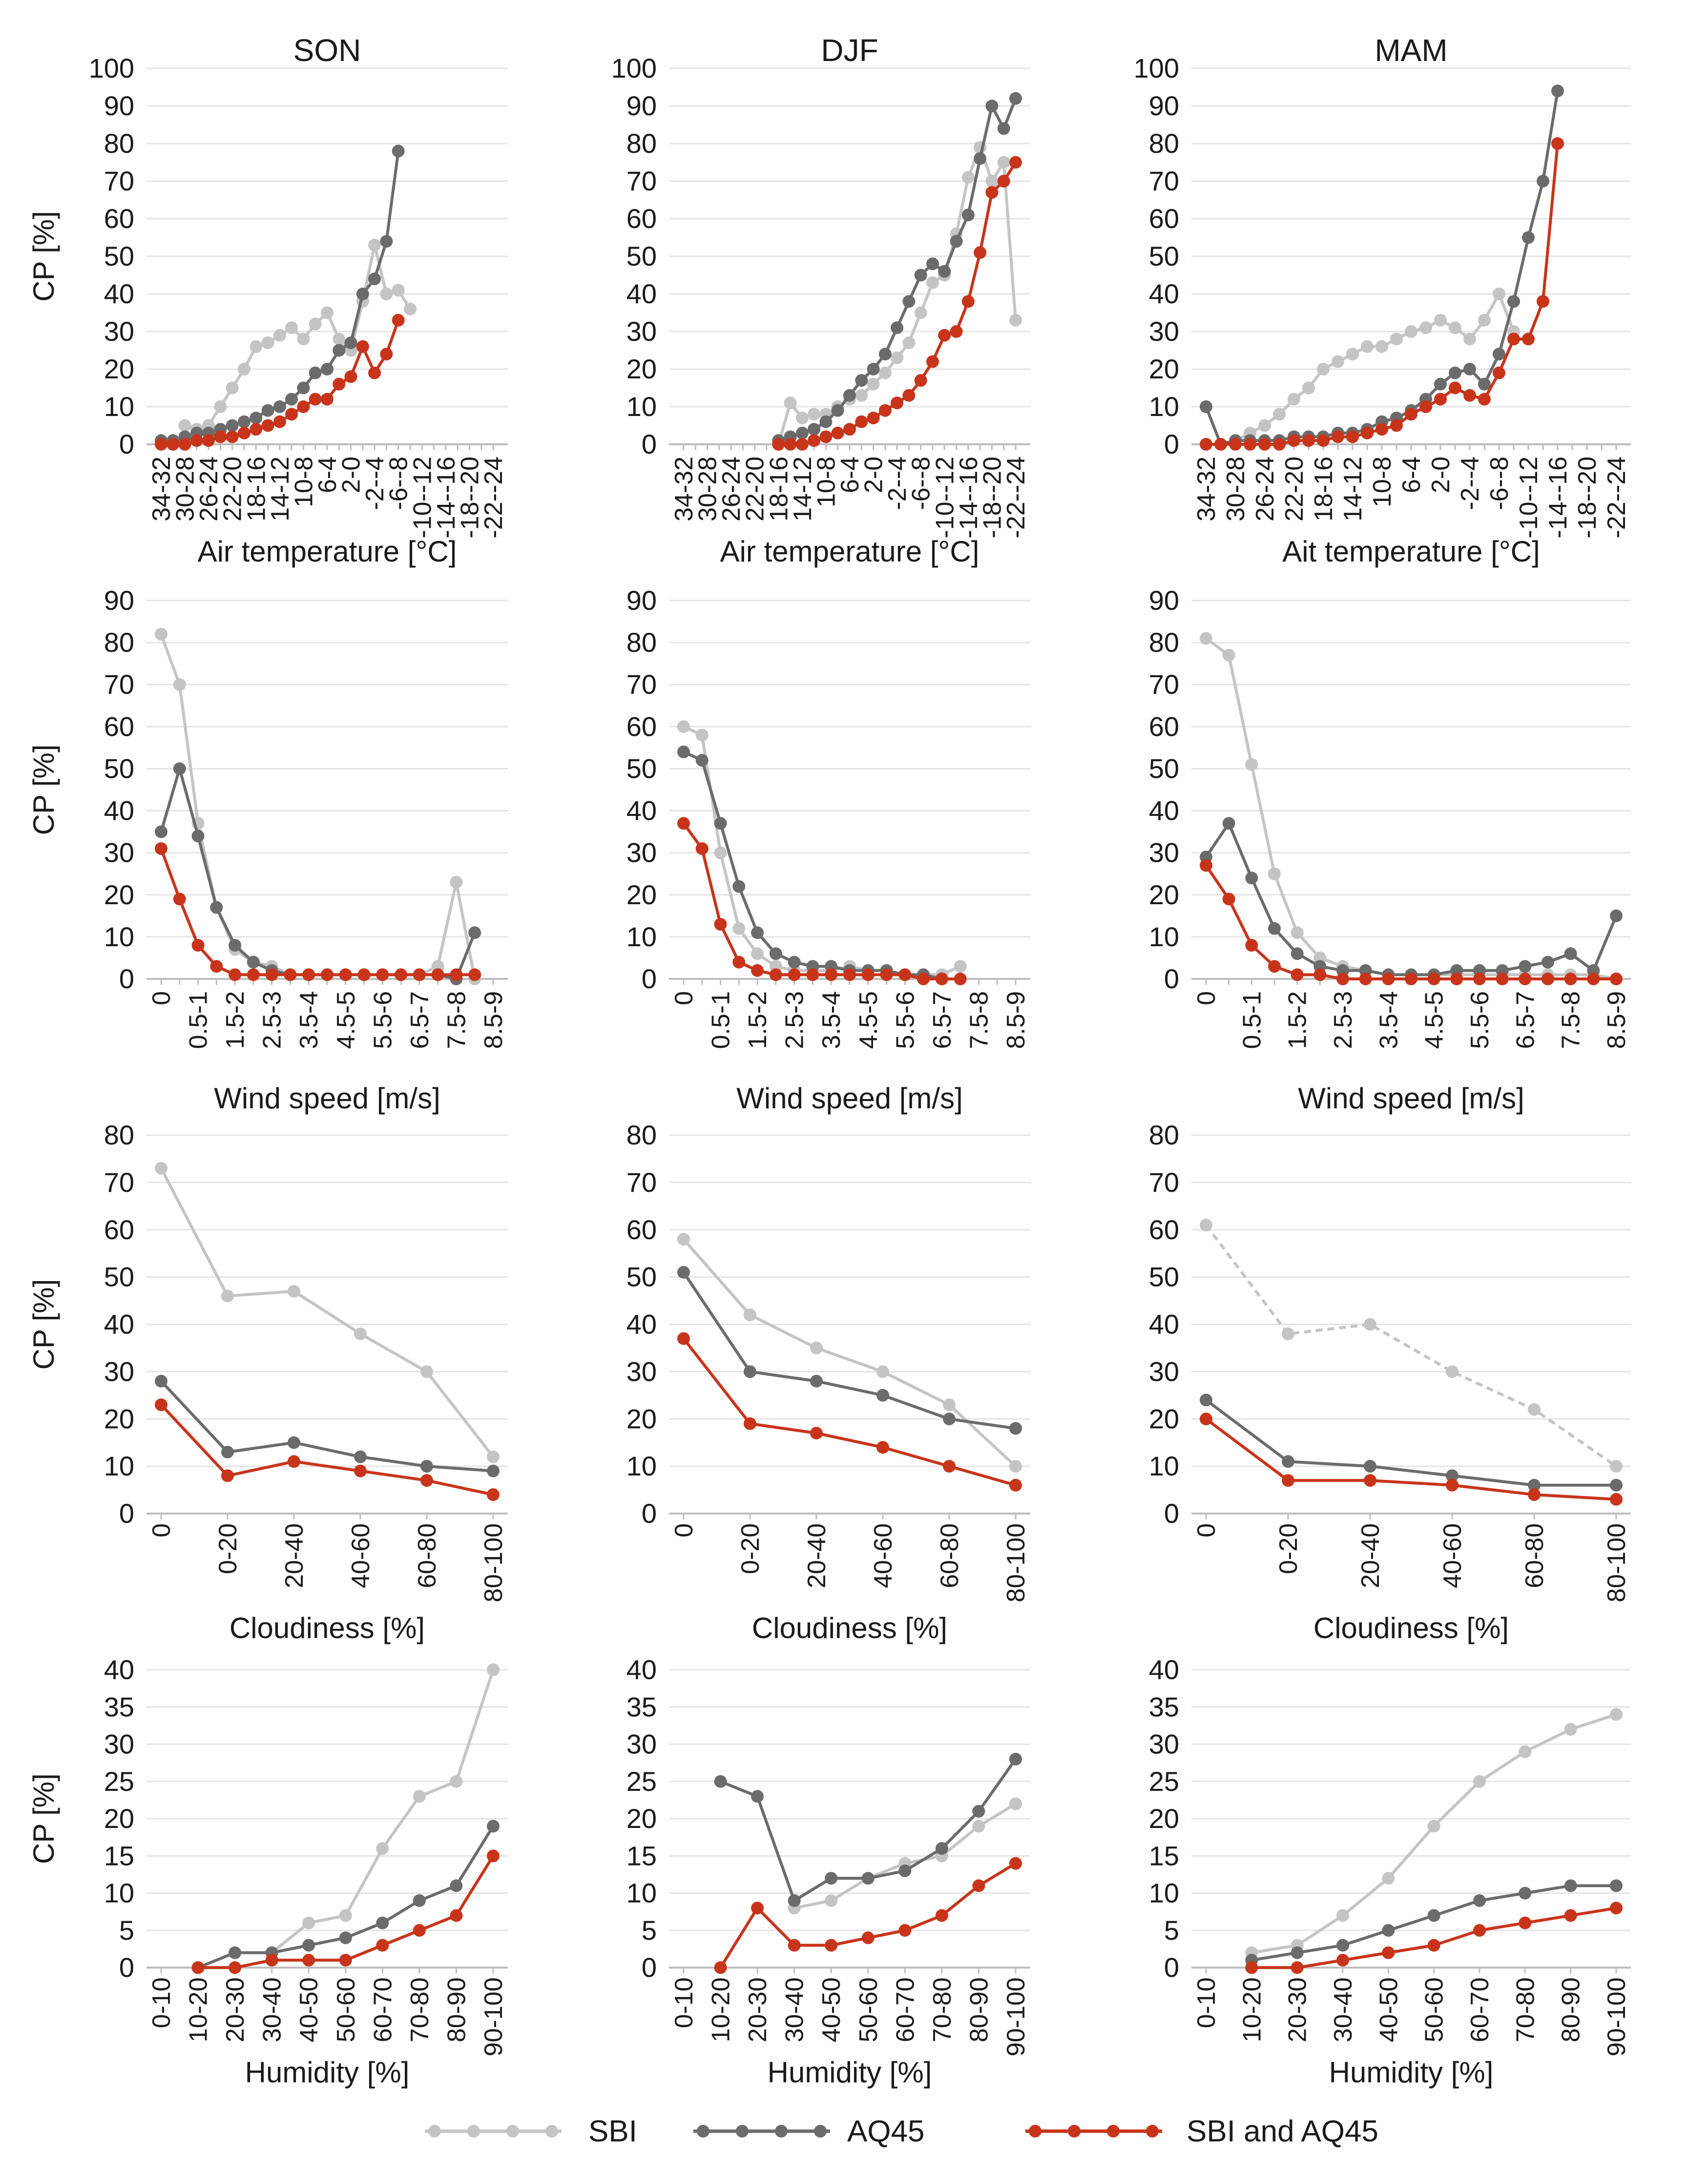 Image resolution: width=1708 pixels, height=2159 pixels. I want to click on x-tick-label: -14--16, so click(1558, 498).